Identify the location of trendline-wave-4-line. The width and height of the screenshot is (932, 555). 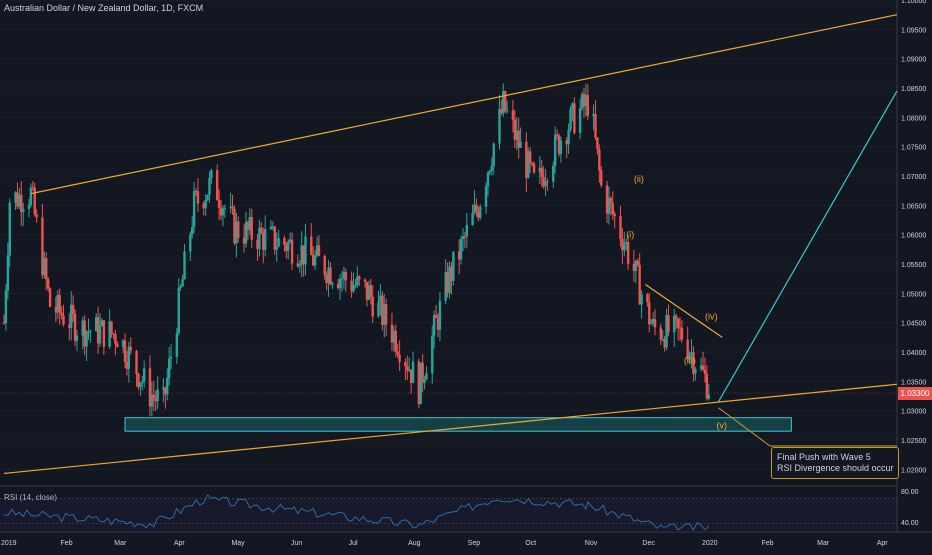
(684, 311).